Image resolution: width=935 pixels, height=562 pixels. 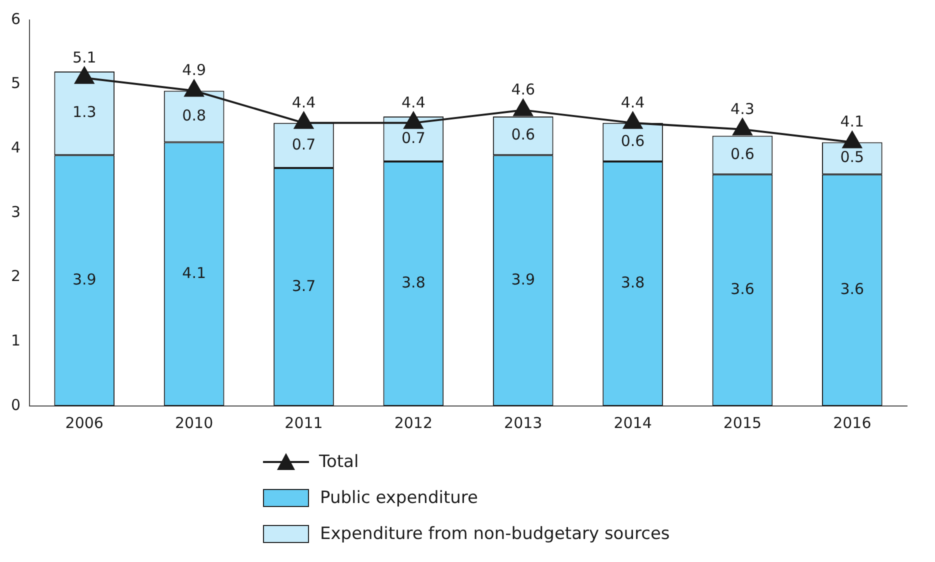 I want to click on data-label: 3.7, so click(x=304, y=285).